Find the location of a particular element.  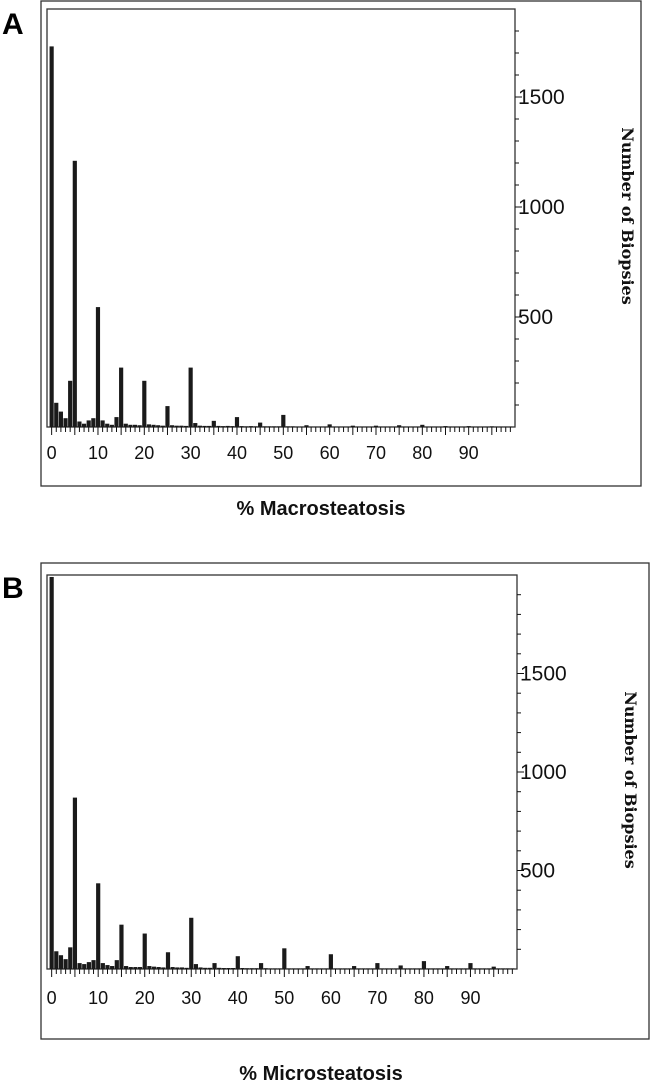

panel-a-y-axis-label: Number of Biopsies is located at coordinates (627, 215).